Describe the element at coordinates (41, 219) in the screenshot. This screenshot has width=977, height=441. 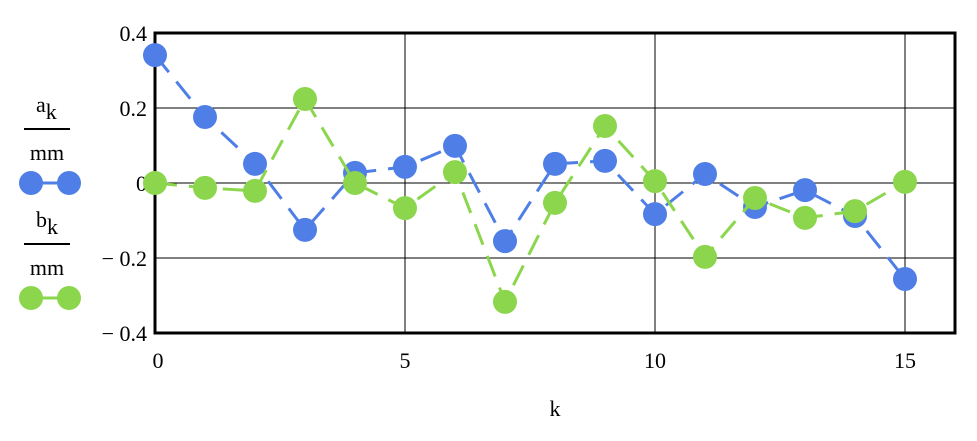
I see `legend-name-main: b` at that location.